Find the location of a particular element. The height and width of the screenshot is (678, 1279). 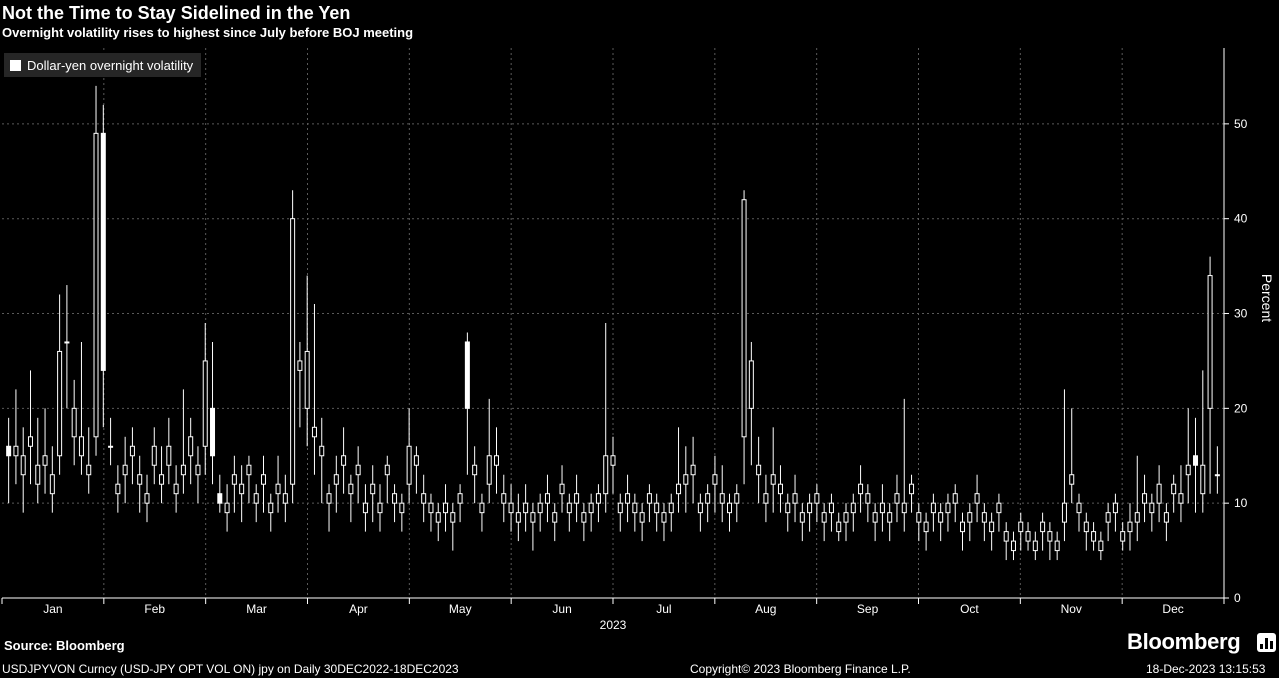

x-tick-label: Oct is located at coordinates (969, 609).